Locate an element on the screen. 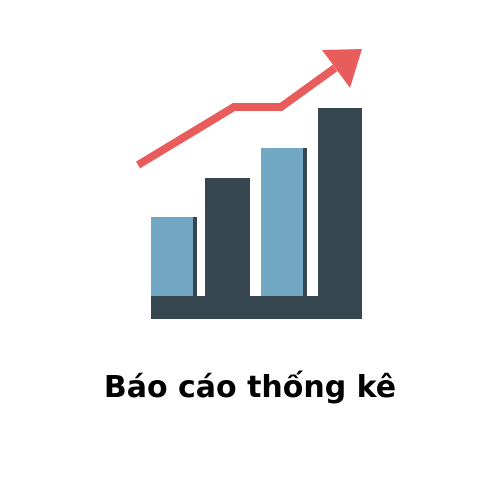 Image resolution: width=500 pixels, height=500 pixels. caption-title: Báo cáo thống kê is located at coordinates (250, 387).